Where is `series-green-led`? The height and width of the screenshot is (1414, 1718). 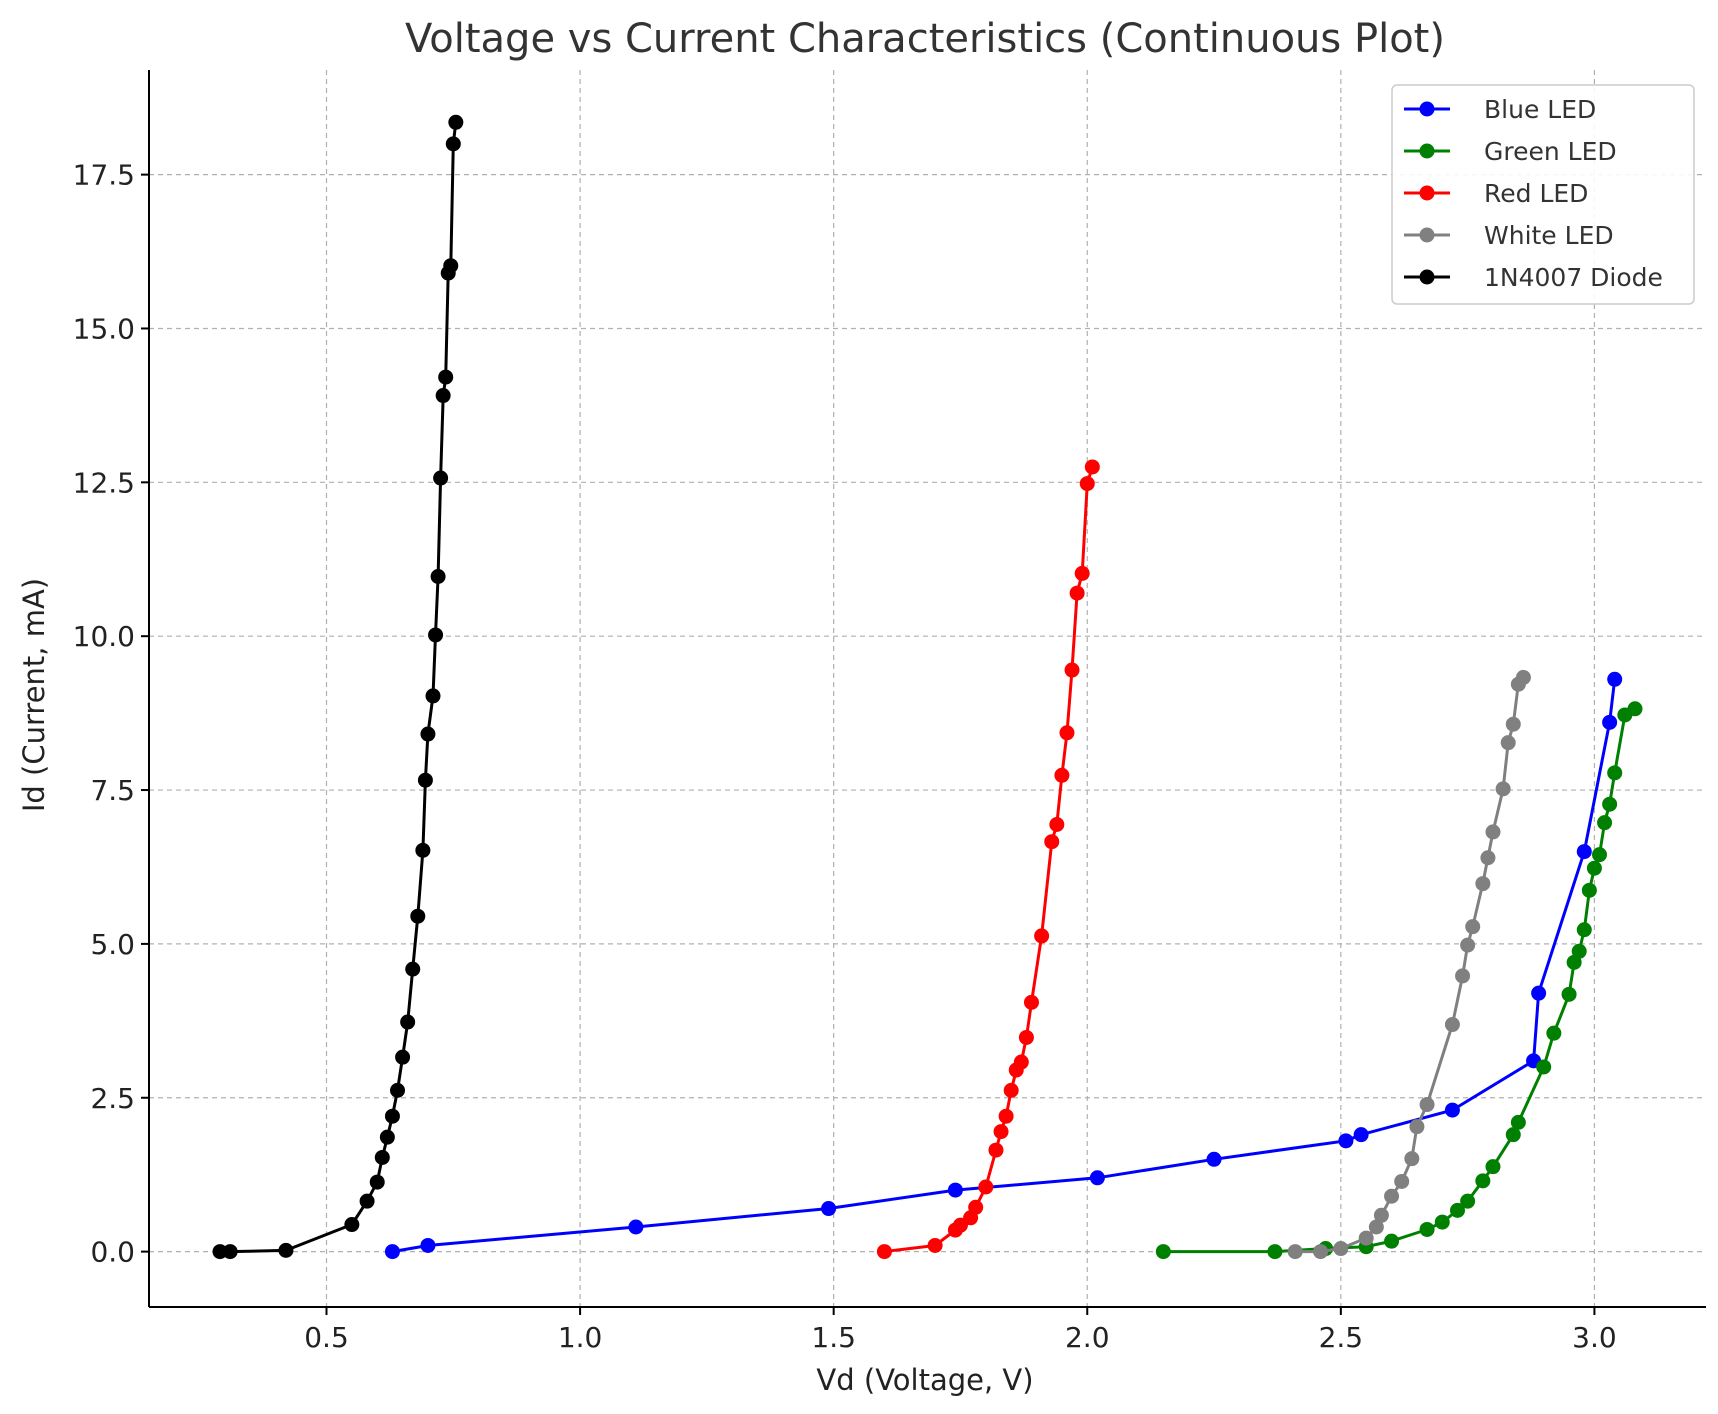 series-green-led is located at coordinates (1399, 980).